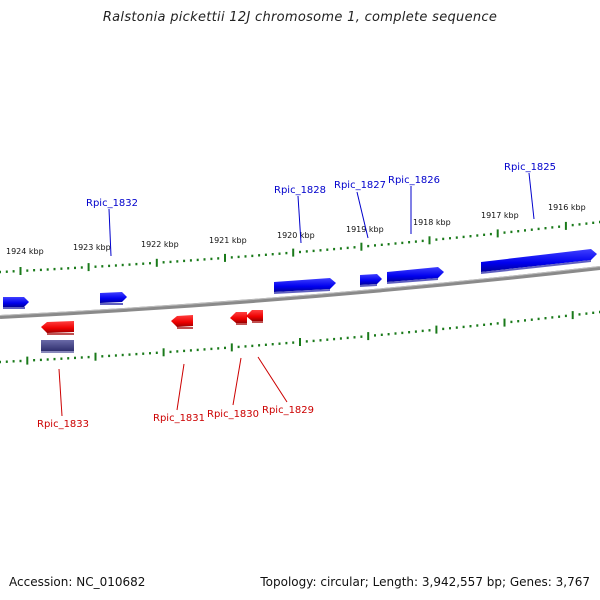 The height and width of the screenshot is (600, 600). Describe the element at coordinates (233, 414) in the screenshot. I see `gene-label-rpic-1830: Rpic_1830` at that location.